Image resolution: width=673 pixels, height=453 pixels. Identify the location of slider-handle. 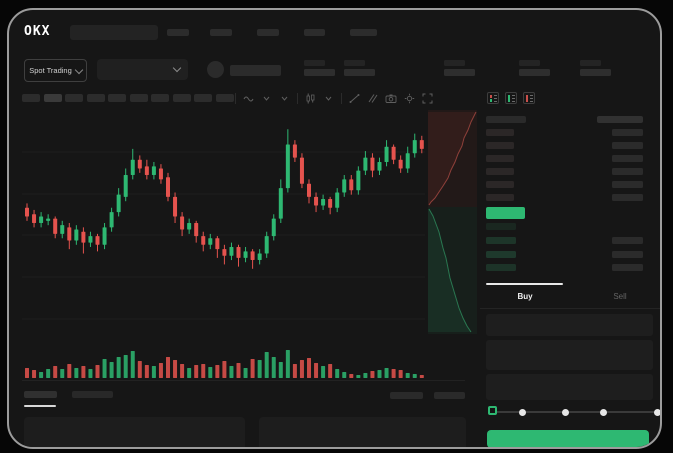
(492, 410).